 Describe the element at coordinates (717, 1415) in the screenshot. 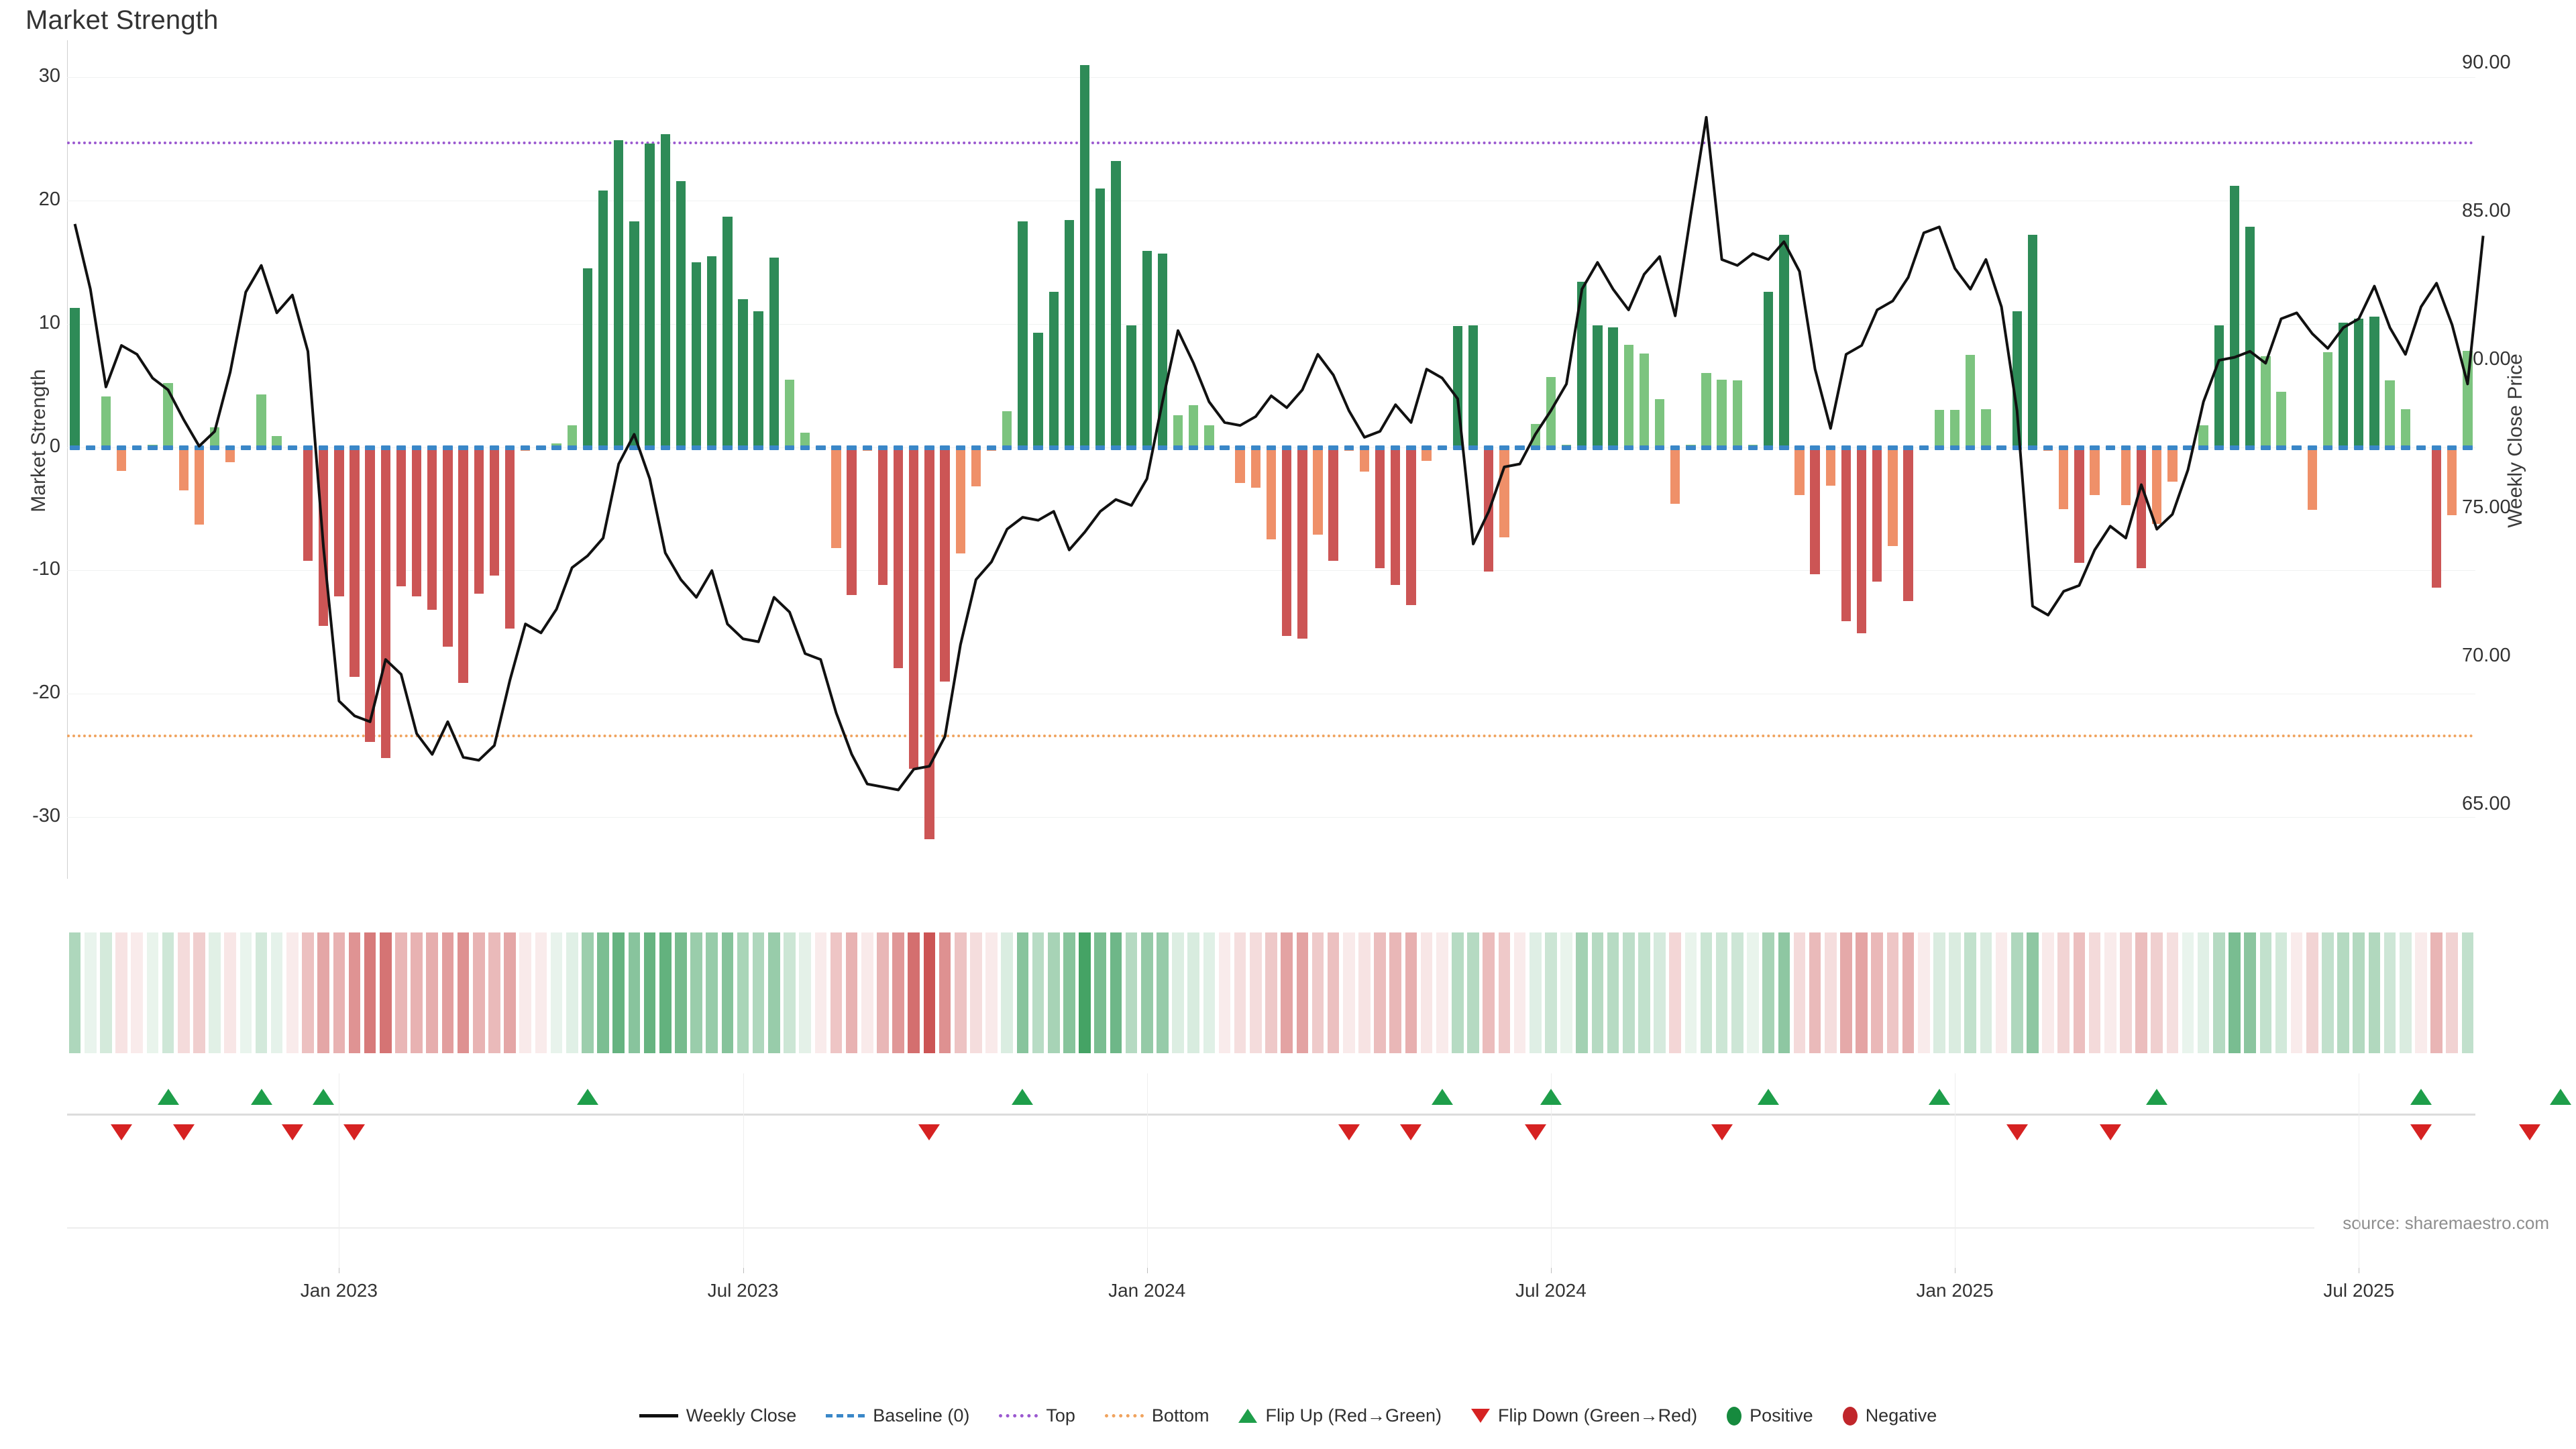

I see `legend-item: Weekly Close` at that location.